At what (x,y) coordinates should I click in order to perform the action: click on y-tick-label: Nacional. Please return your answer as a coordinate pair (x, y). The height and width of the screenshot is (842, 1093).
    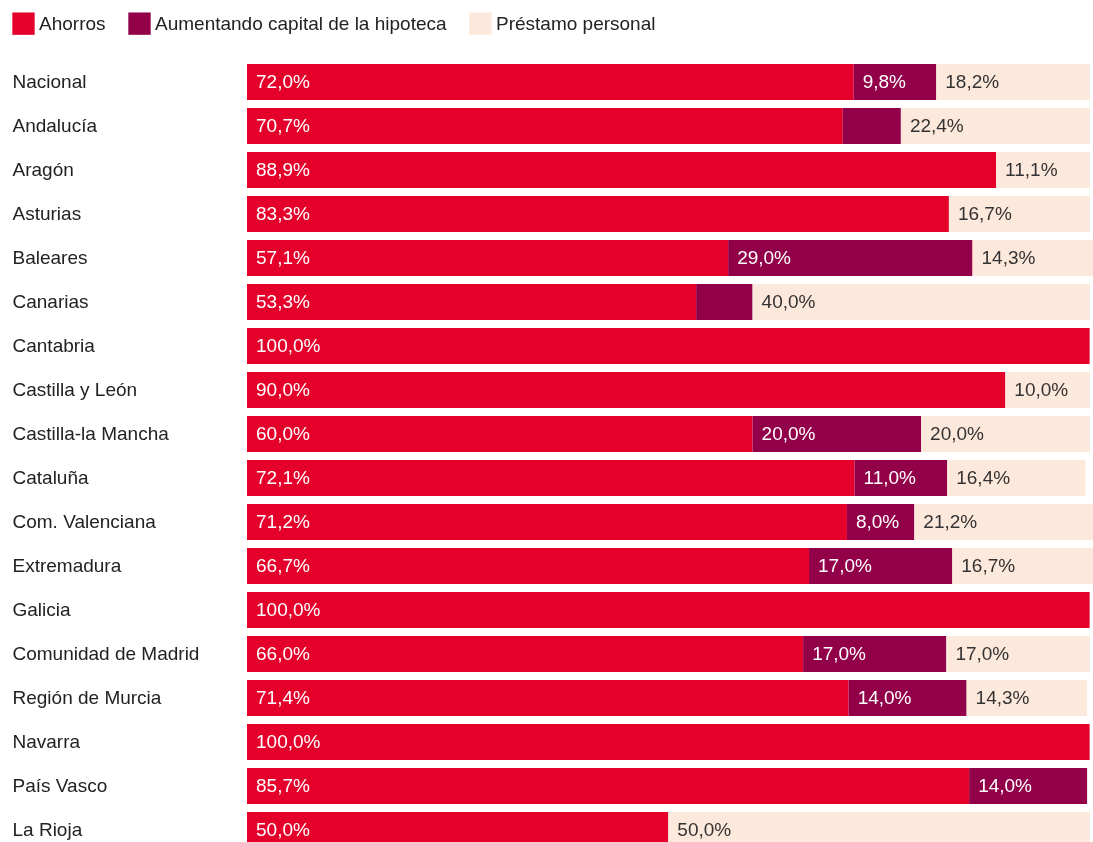
    Looking at the image, I should click on (49, 81).